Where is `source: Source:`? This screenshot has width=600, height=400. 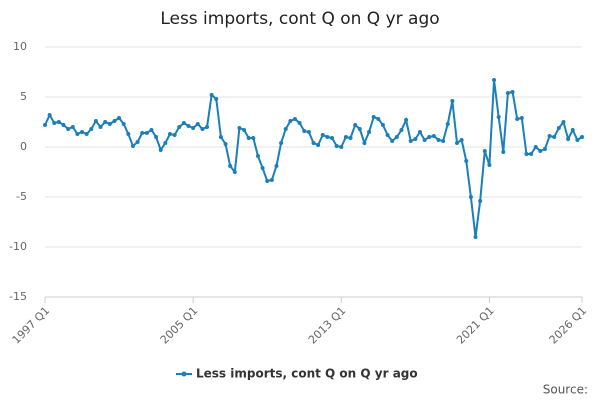 source: Source: is located at coordinates (565, 390).